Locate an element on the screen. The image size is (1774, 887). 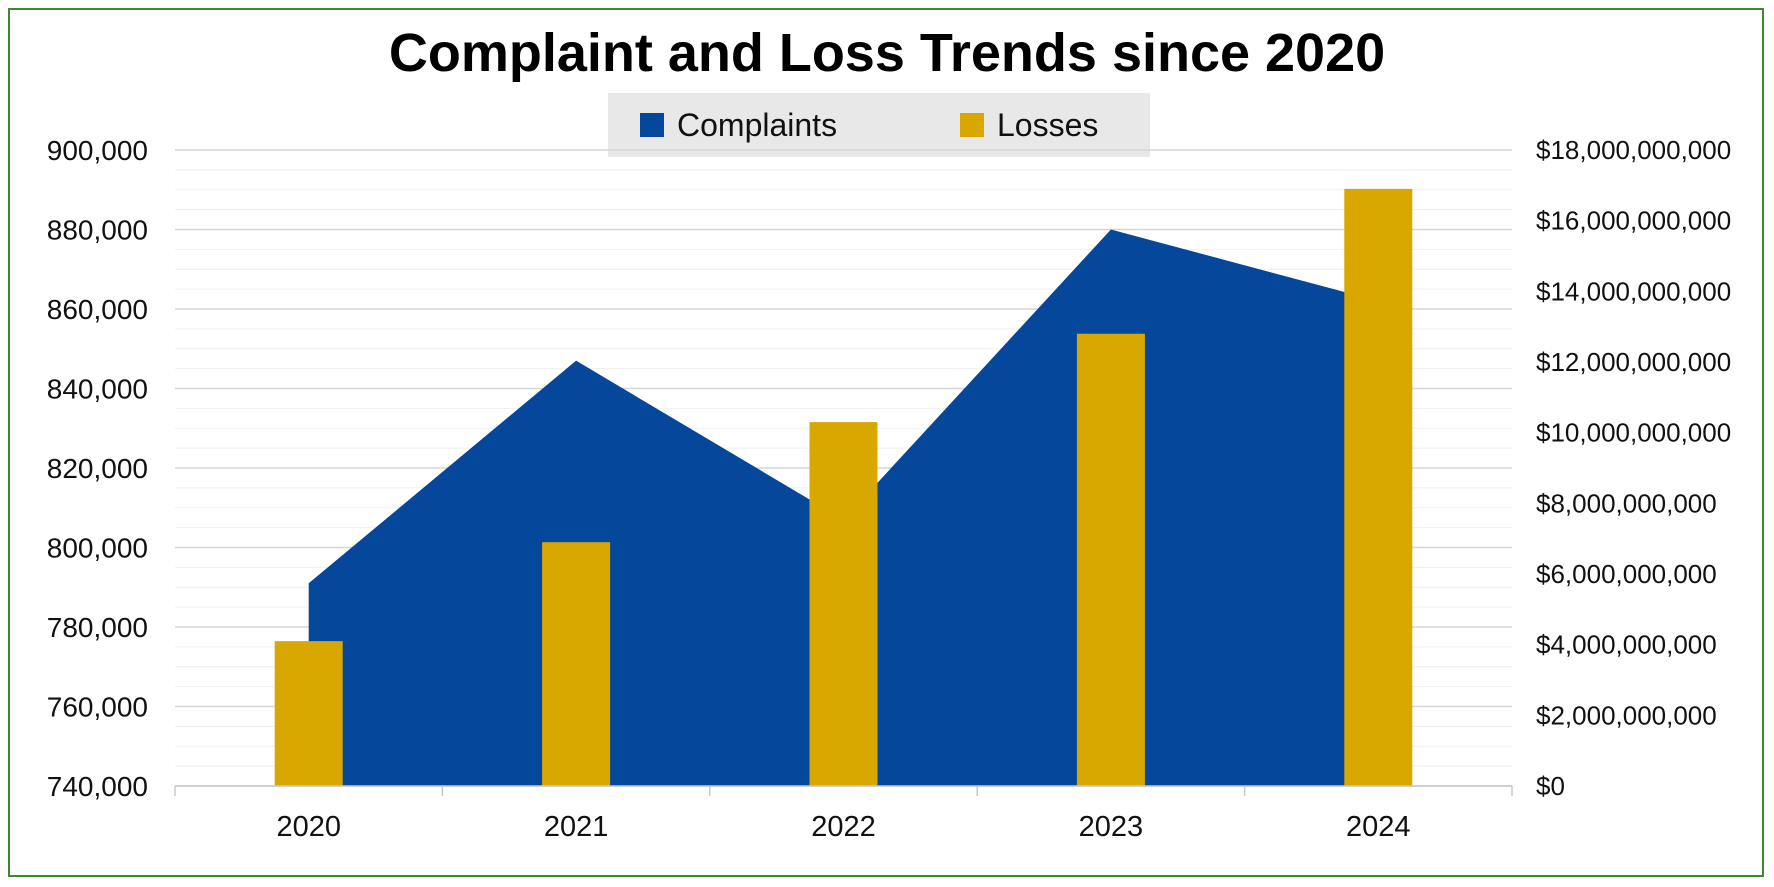
y-left-tick-label: 780,000 is located at coordinates (97, 627).